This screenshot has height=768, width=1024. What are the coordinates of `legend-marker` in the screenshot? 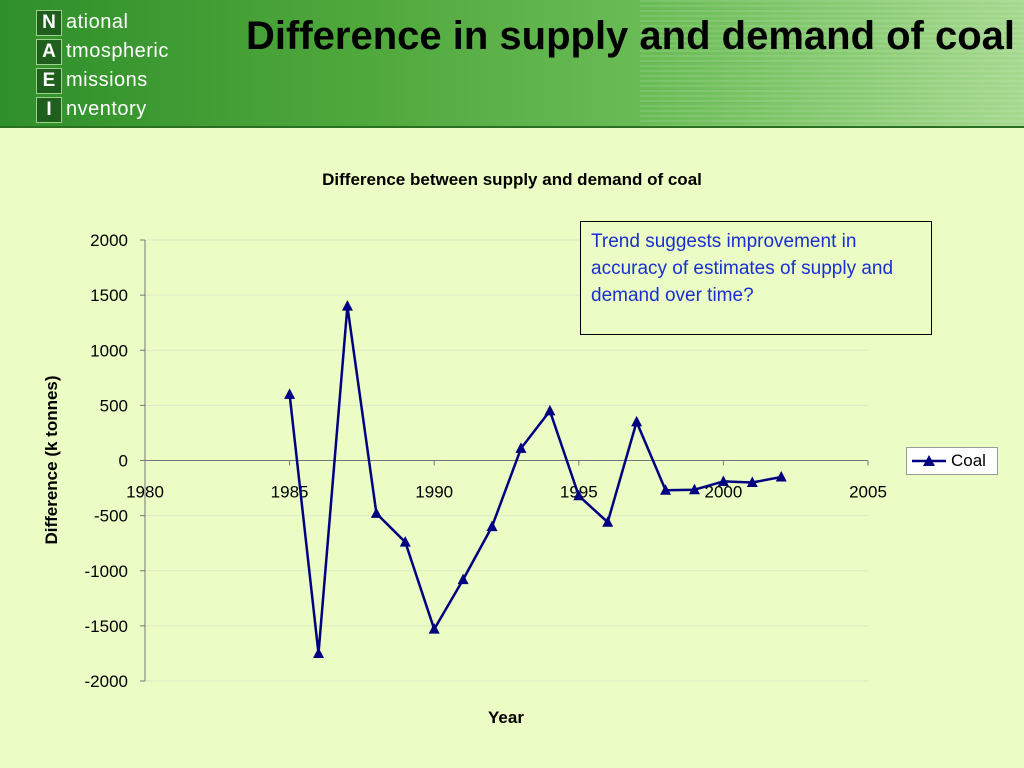 It's located at (929, 460).